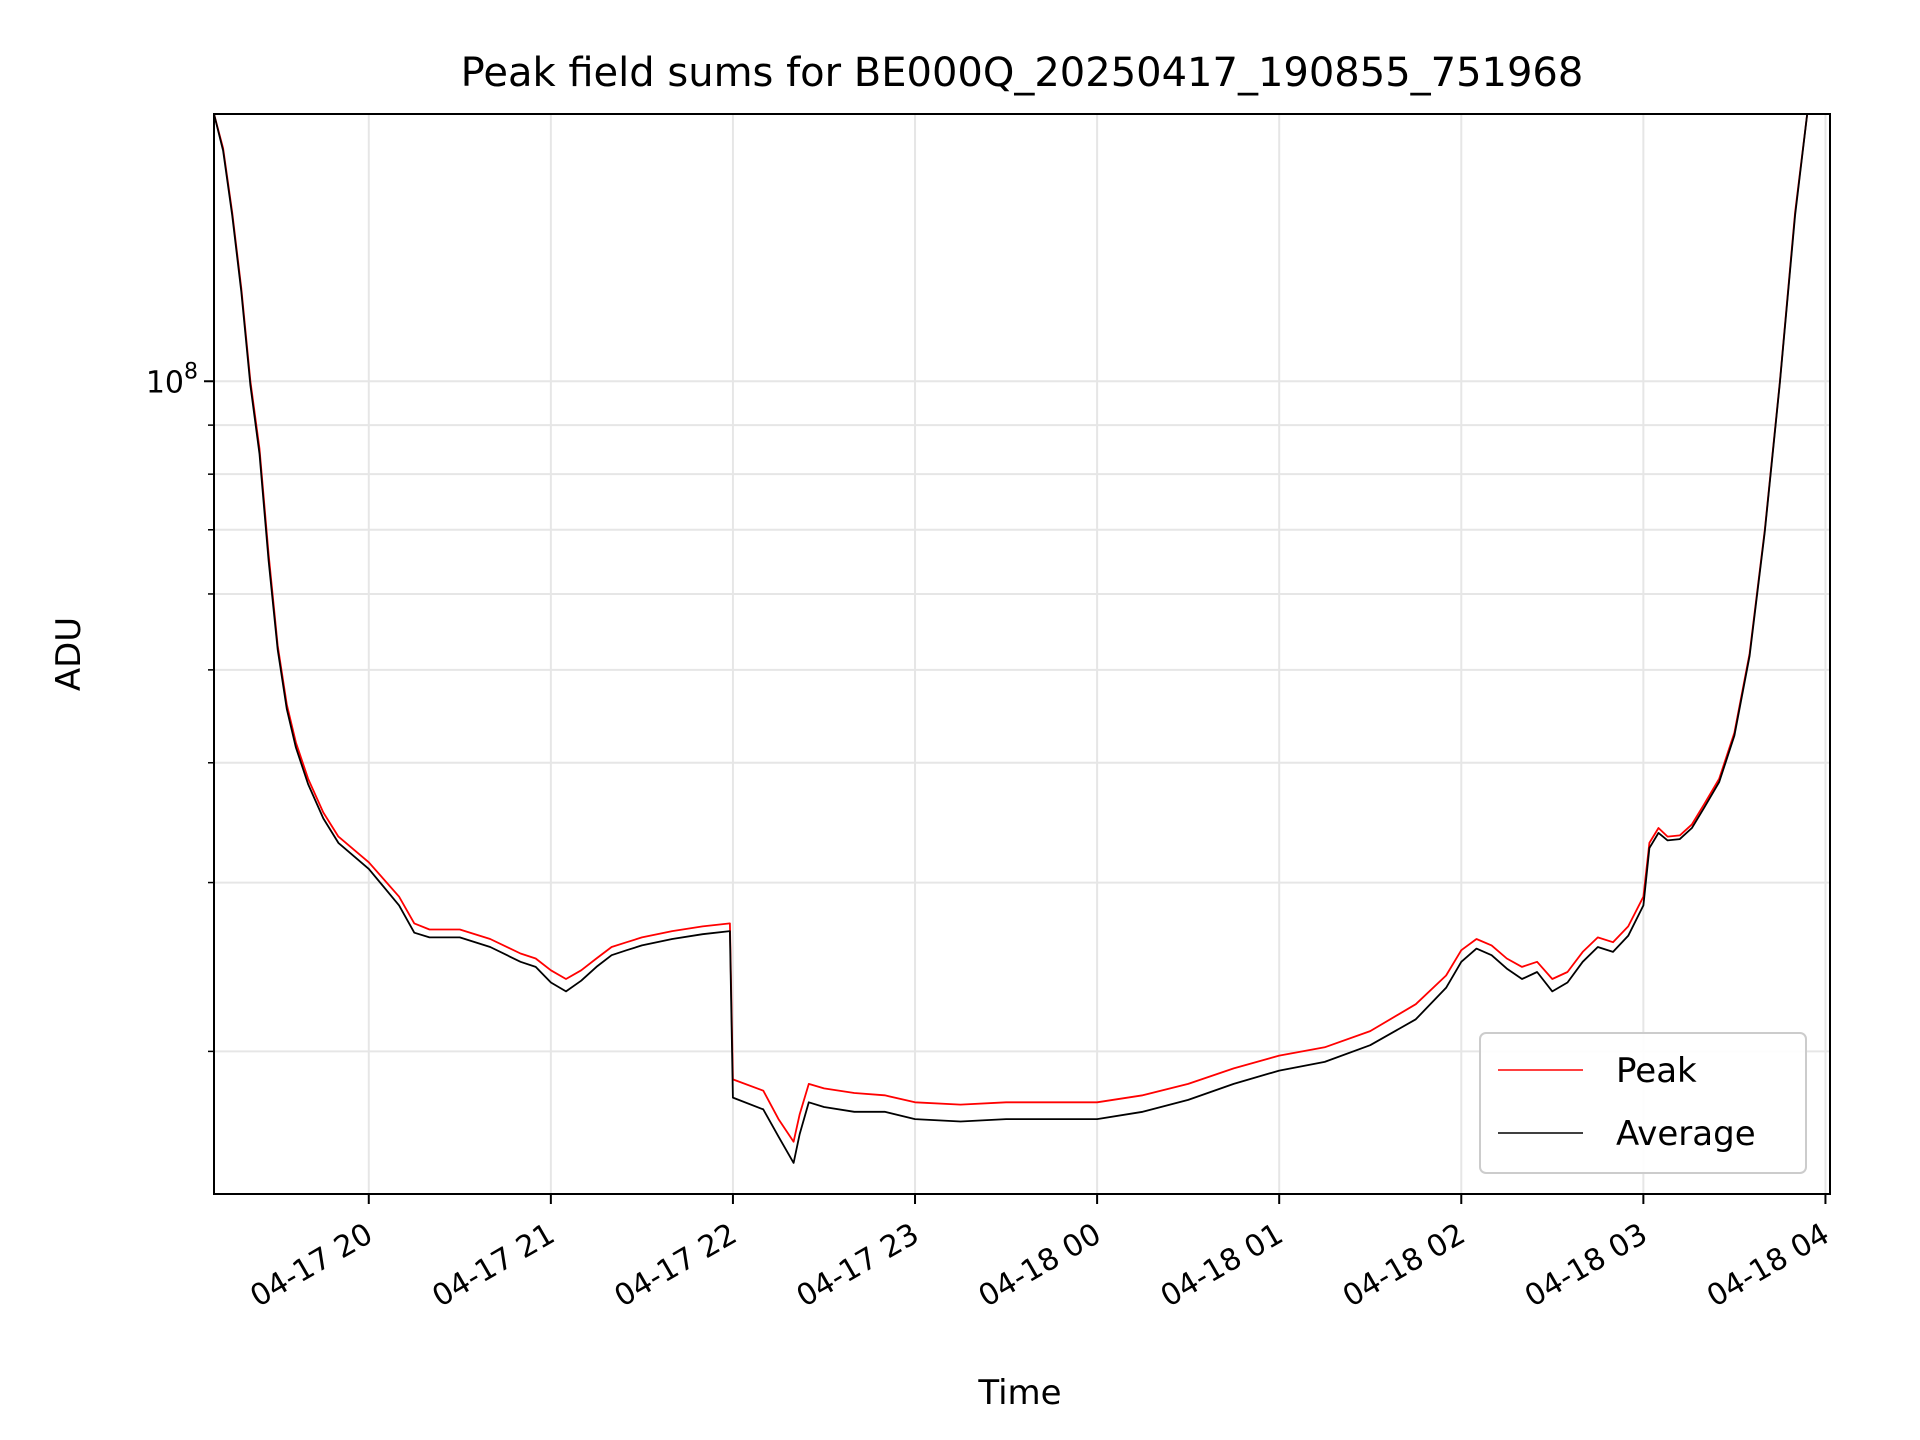 Image resolution: width=1920 pixels, height=1440 pixels. Describe the element at coordinates (1019, 1393) in the screenshot. I see `x-axis-label: Time` at that location.